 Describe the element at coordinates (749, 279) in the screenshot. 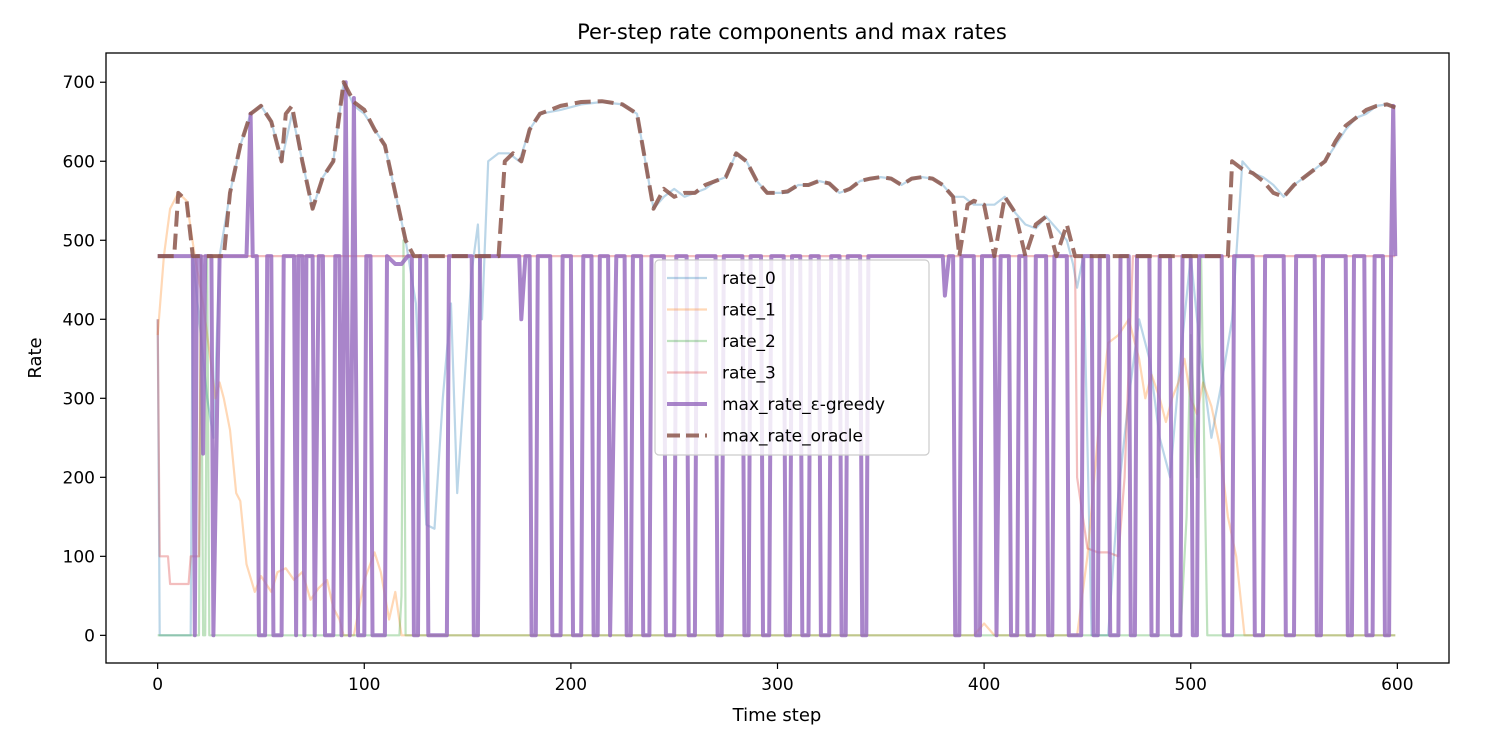

I see `legend-label: rate_0` at that location.